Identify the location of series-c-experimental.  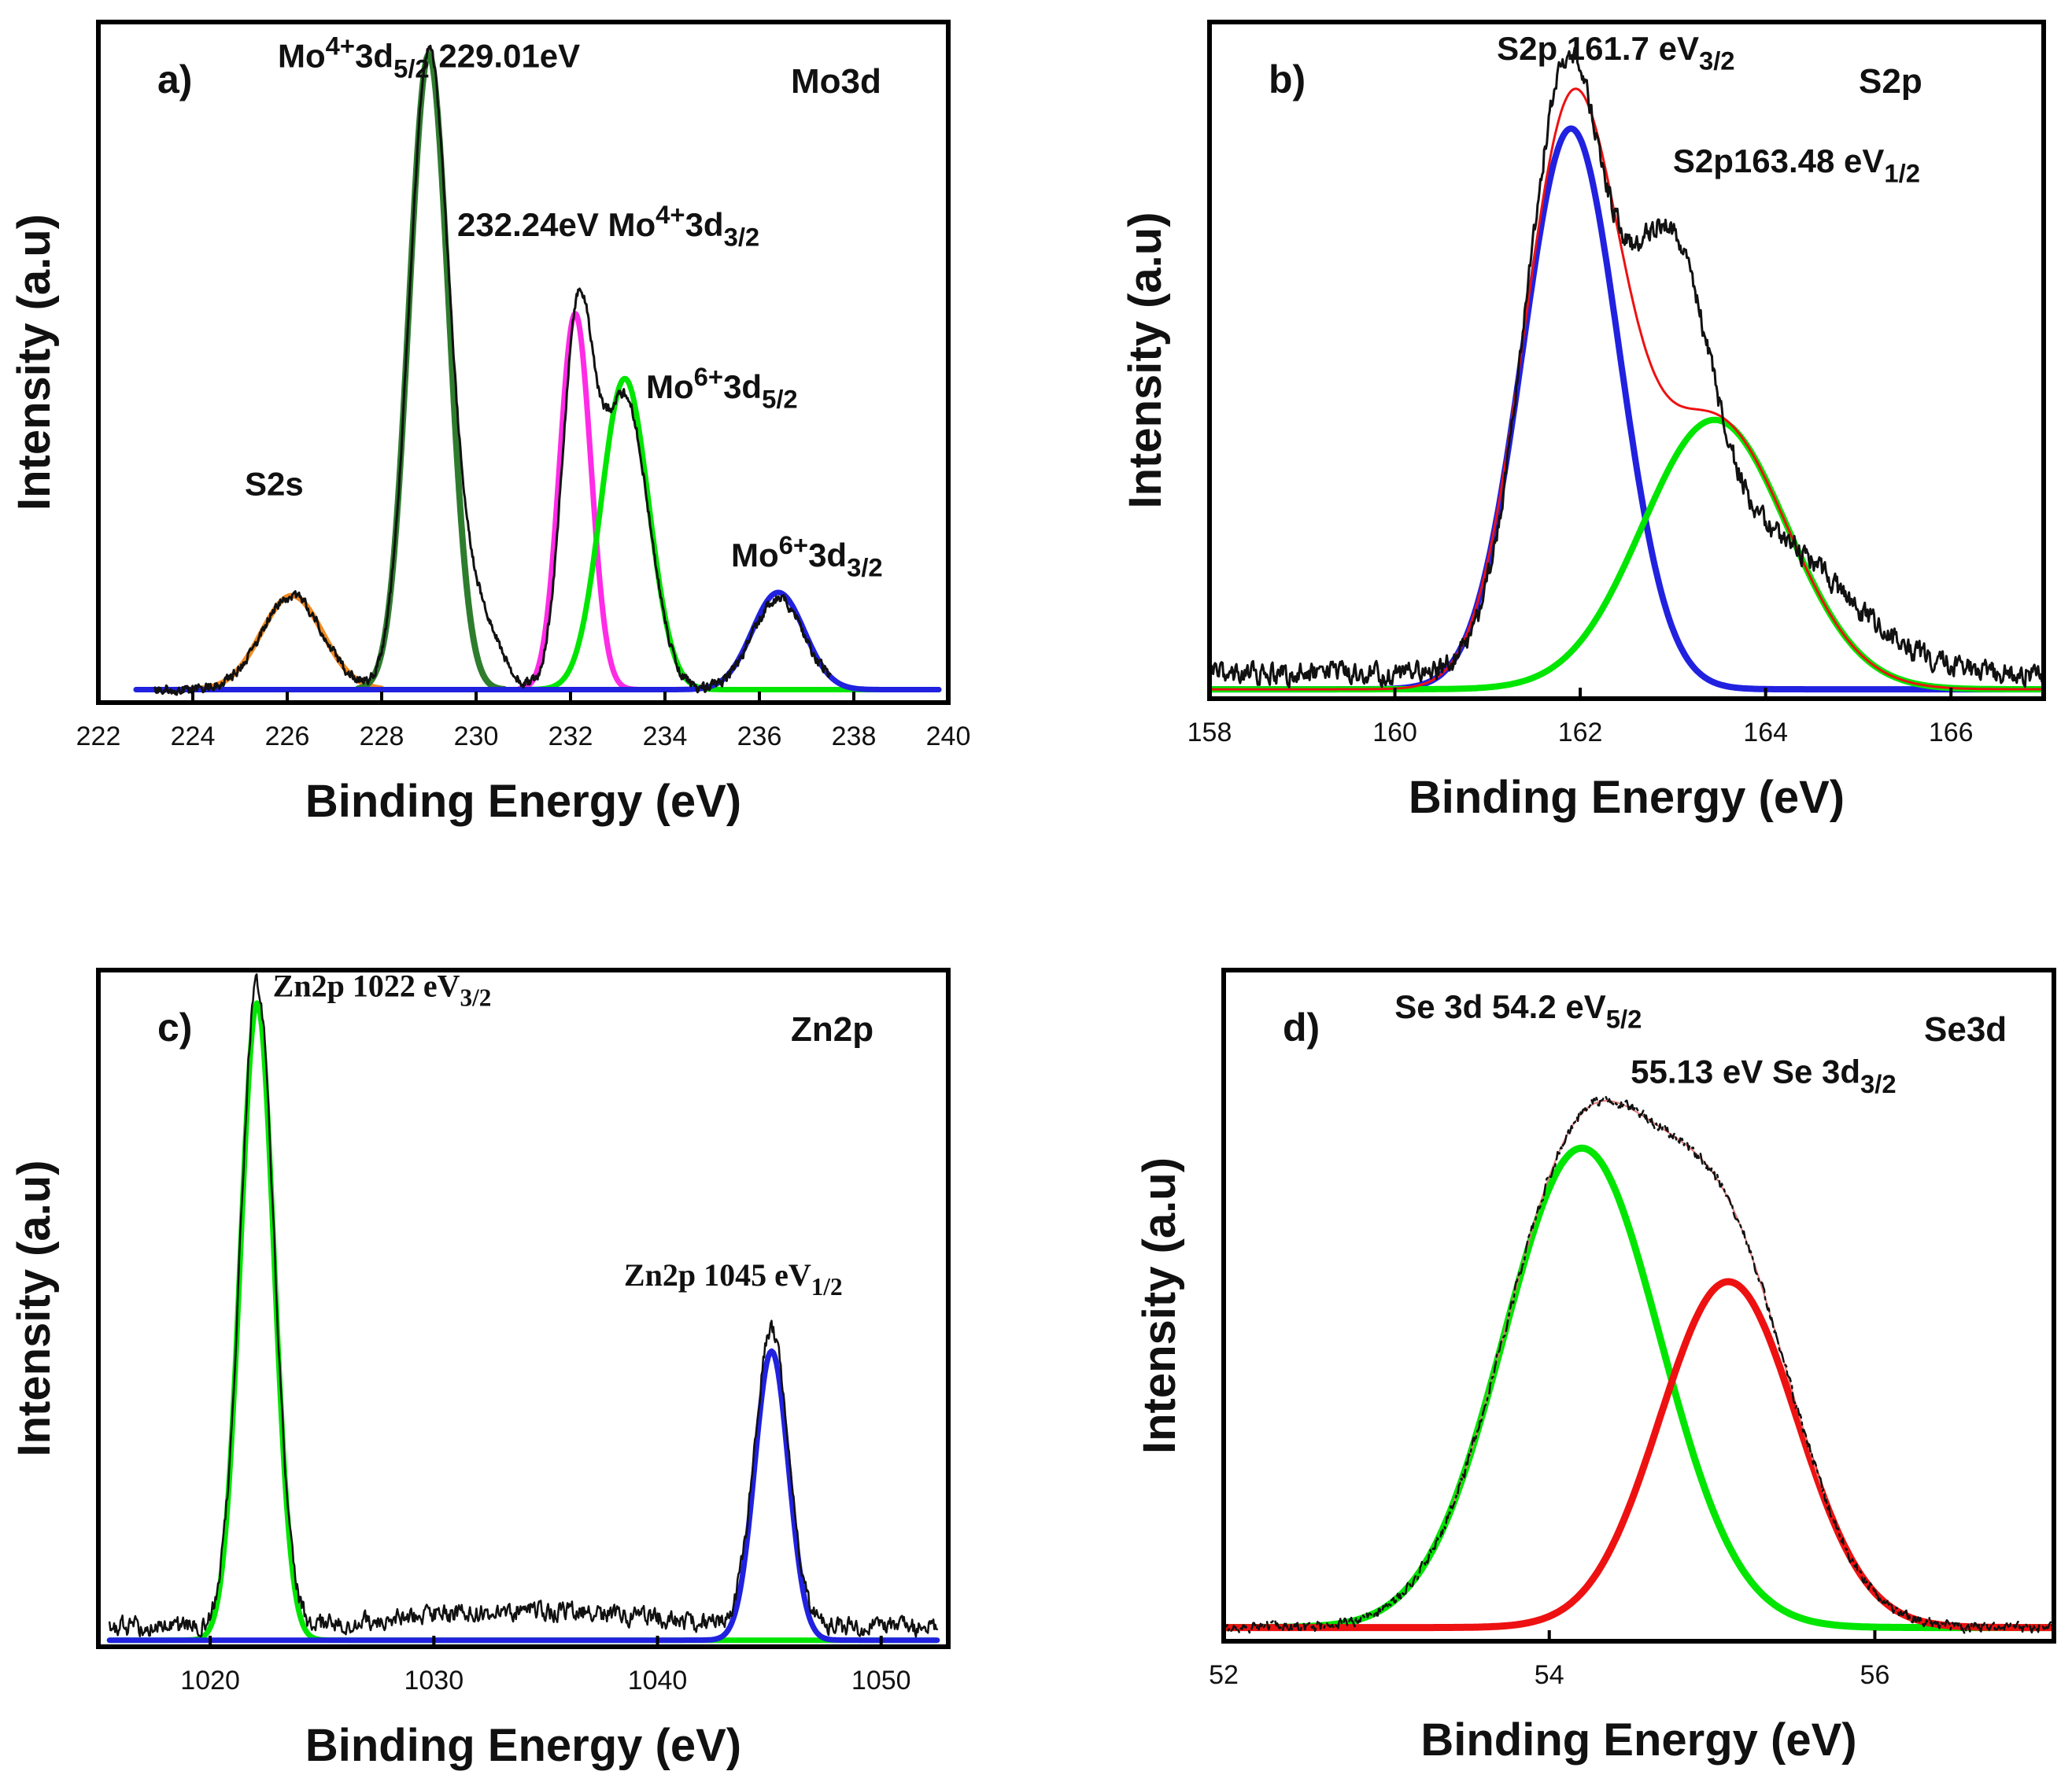
(523, 1305).